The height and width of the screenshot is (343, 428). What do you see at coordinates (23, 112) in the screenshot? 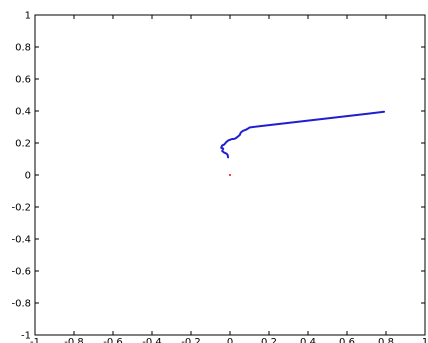
I see `y-tick-label: 0.4` at bounding box center [23, 112].